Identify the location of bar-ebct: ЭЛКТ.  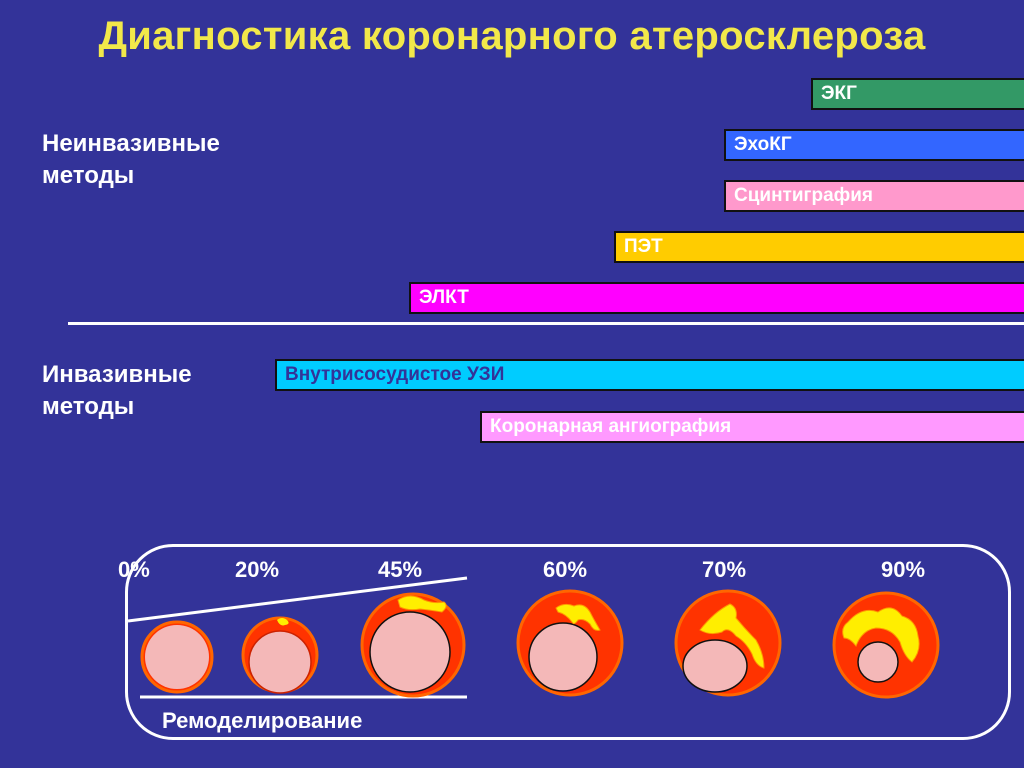
(716, 298).